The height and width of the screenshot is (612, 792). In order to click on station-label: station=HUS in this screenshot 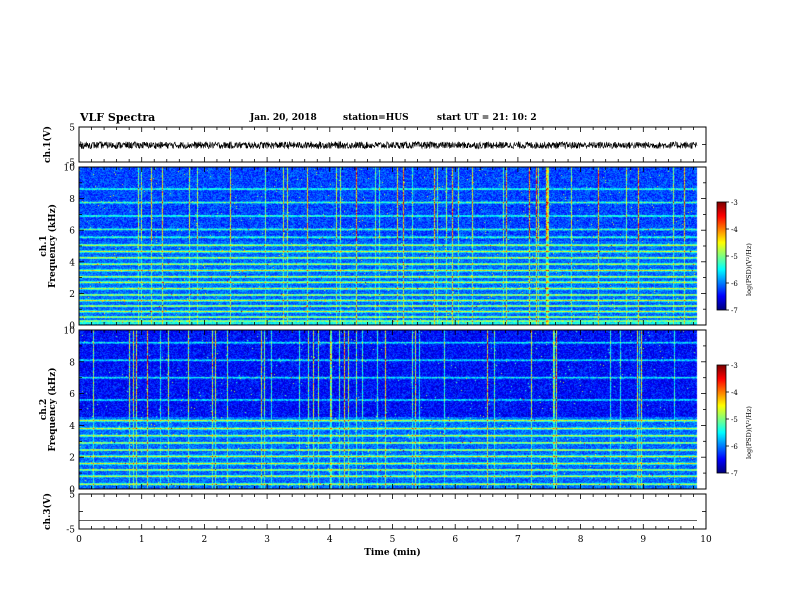, I will do `click(376, 118)`.